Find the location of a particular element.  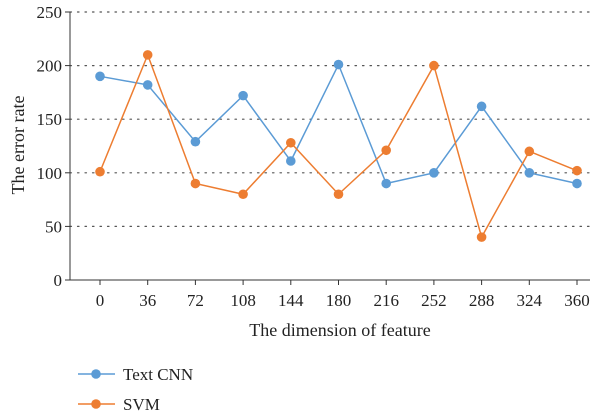

y-tick-label: 150 is located at coordinates (50, 119).